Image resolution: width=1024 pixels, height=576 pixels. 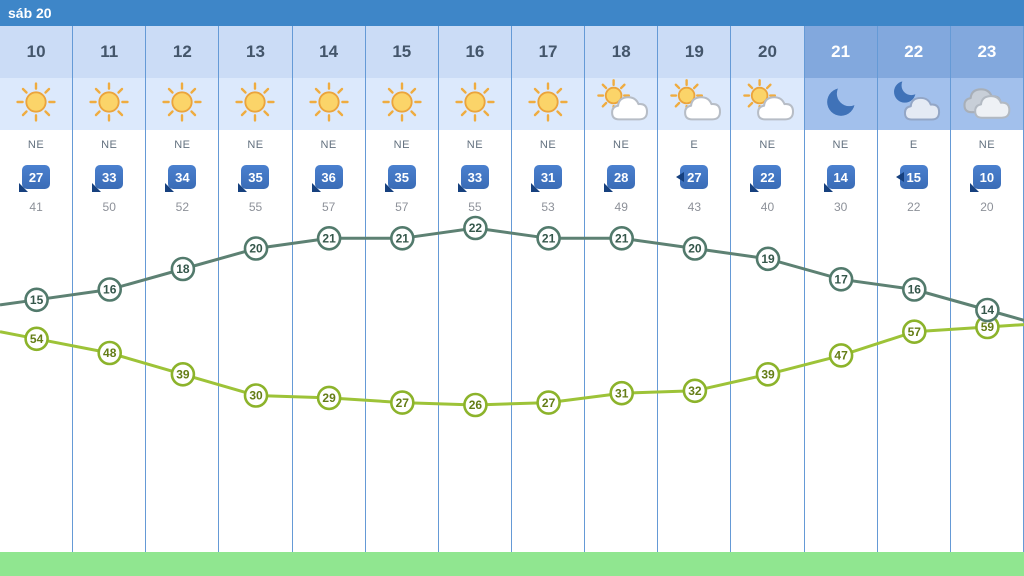 What do you see at coordinates (329, 289) in the screenshot?
I see `hour-column: 14 NE 36 57` at bounding box center [329, 289].